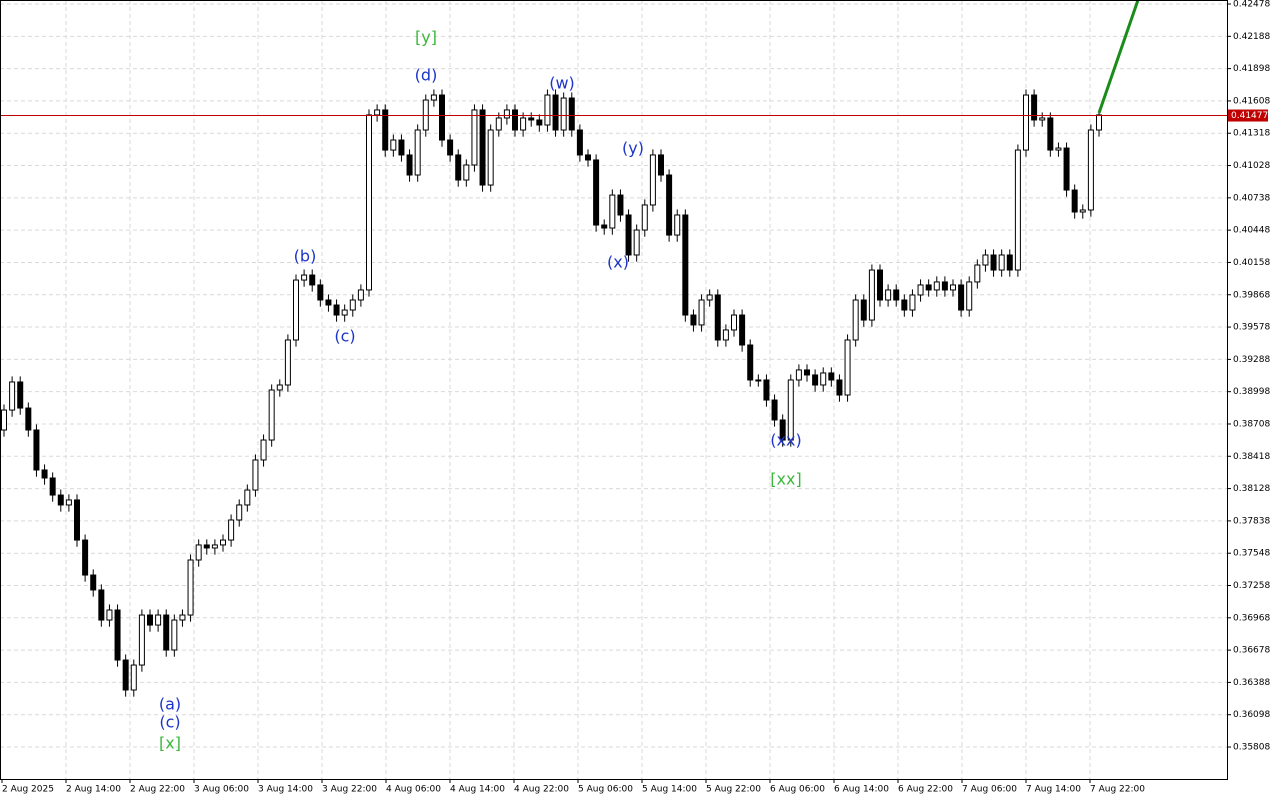 The width and height of the screenshot is (1280, 800). What do you see at coordinates (1251, 424) in the screenshot?
I see `y-tick-label: 0.38708` at bounding box center [1251, 424].